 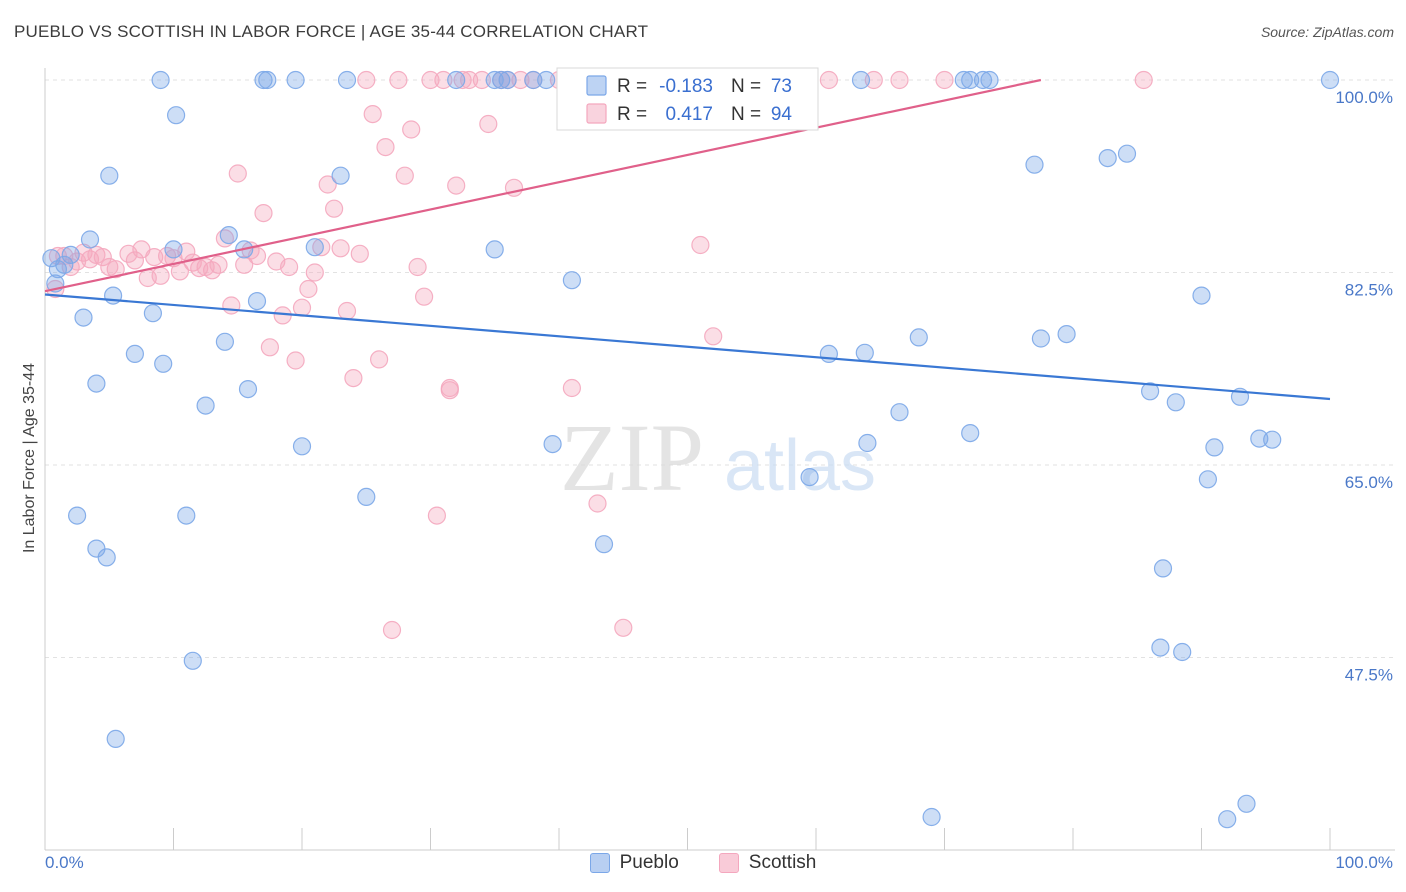 I want to click on chart-source: Source: ZipAtlas.com, so click(x=1327, y=32).